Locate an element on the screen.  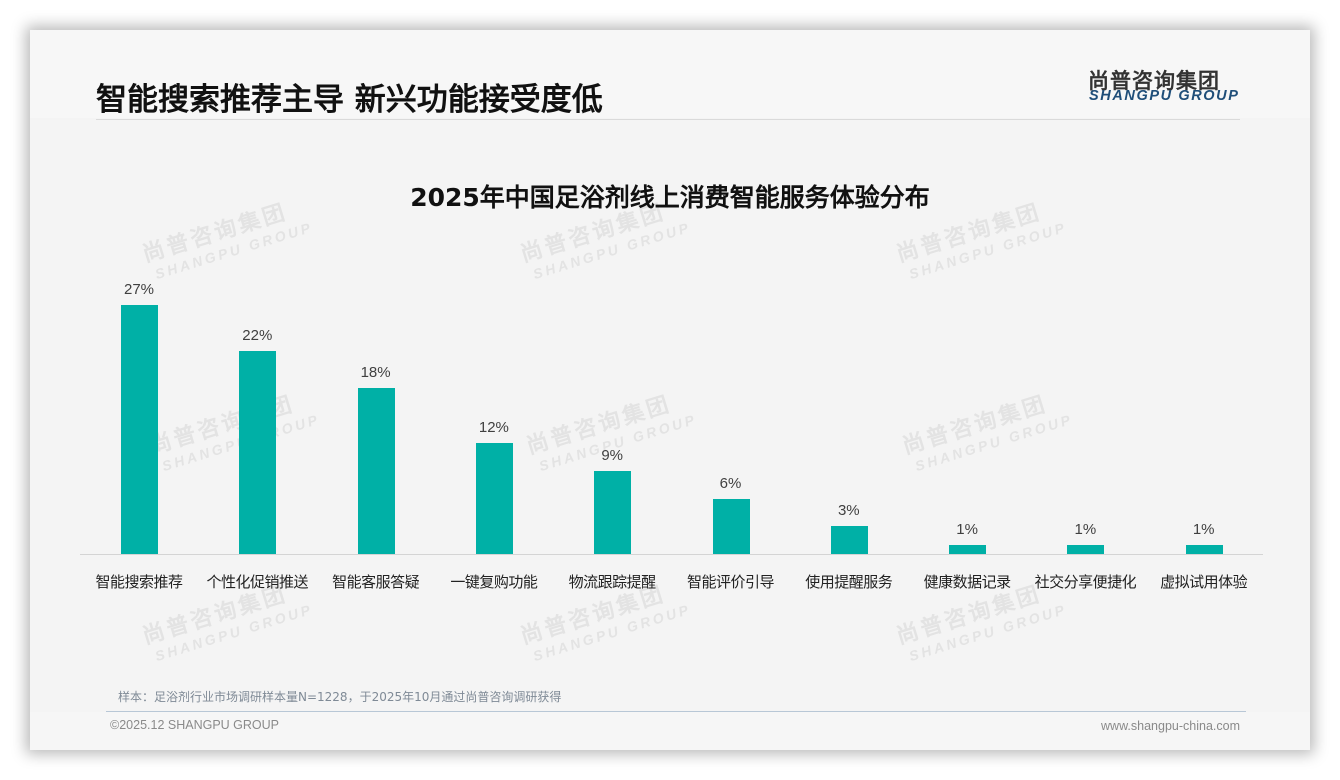
x-axis-category-label: 虚拟试用体验 is located at coordinates (1204, 582).